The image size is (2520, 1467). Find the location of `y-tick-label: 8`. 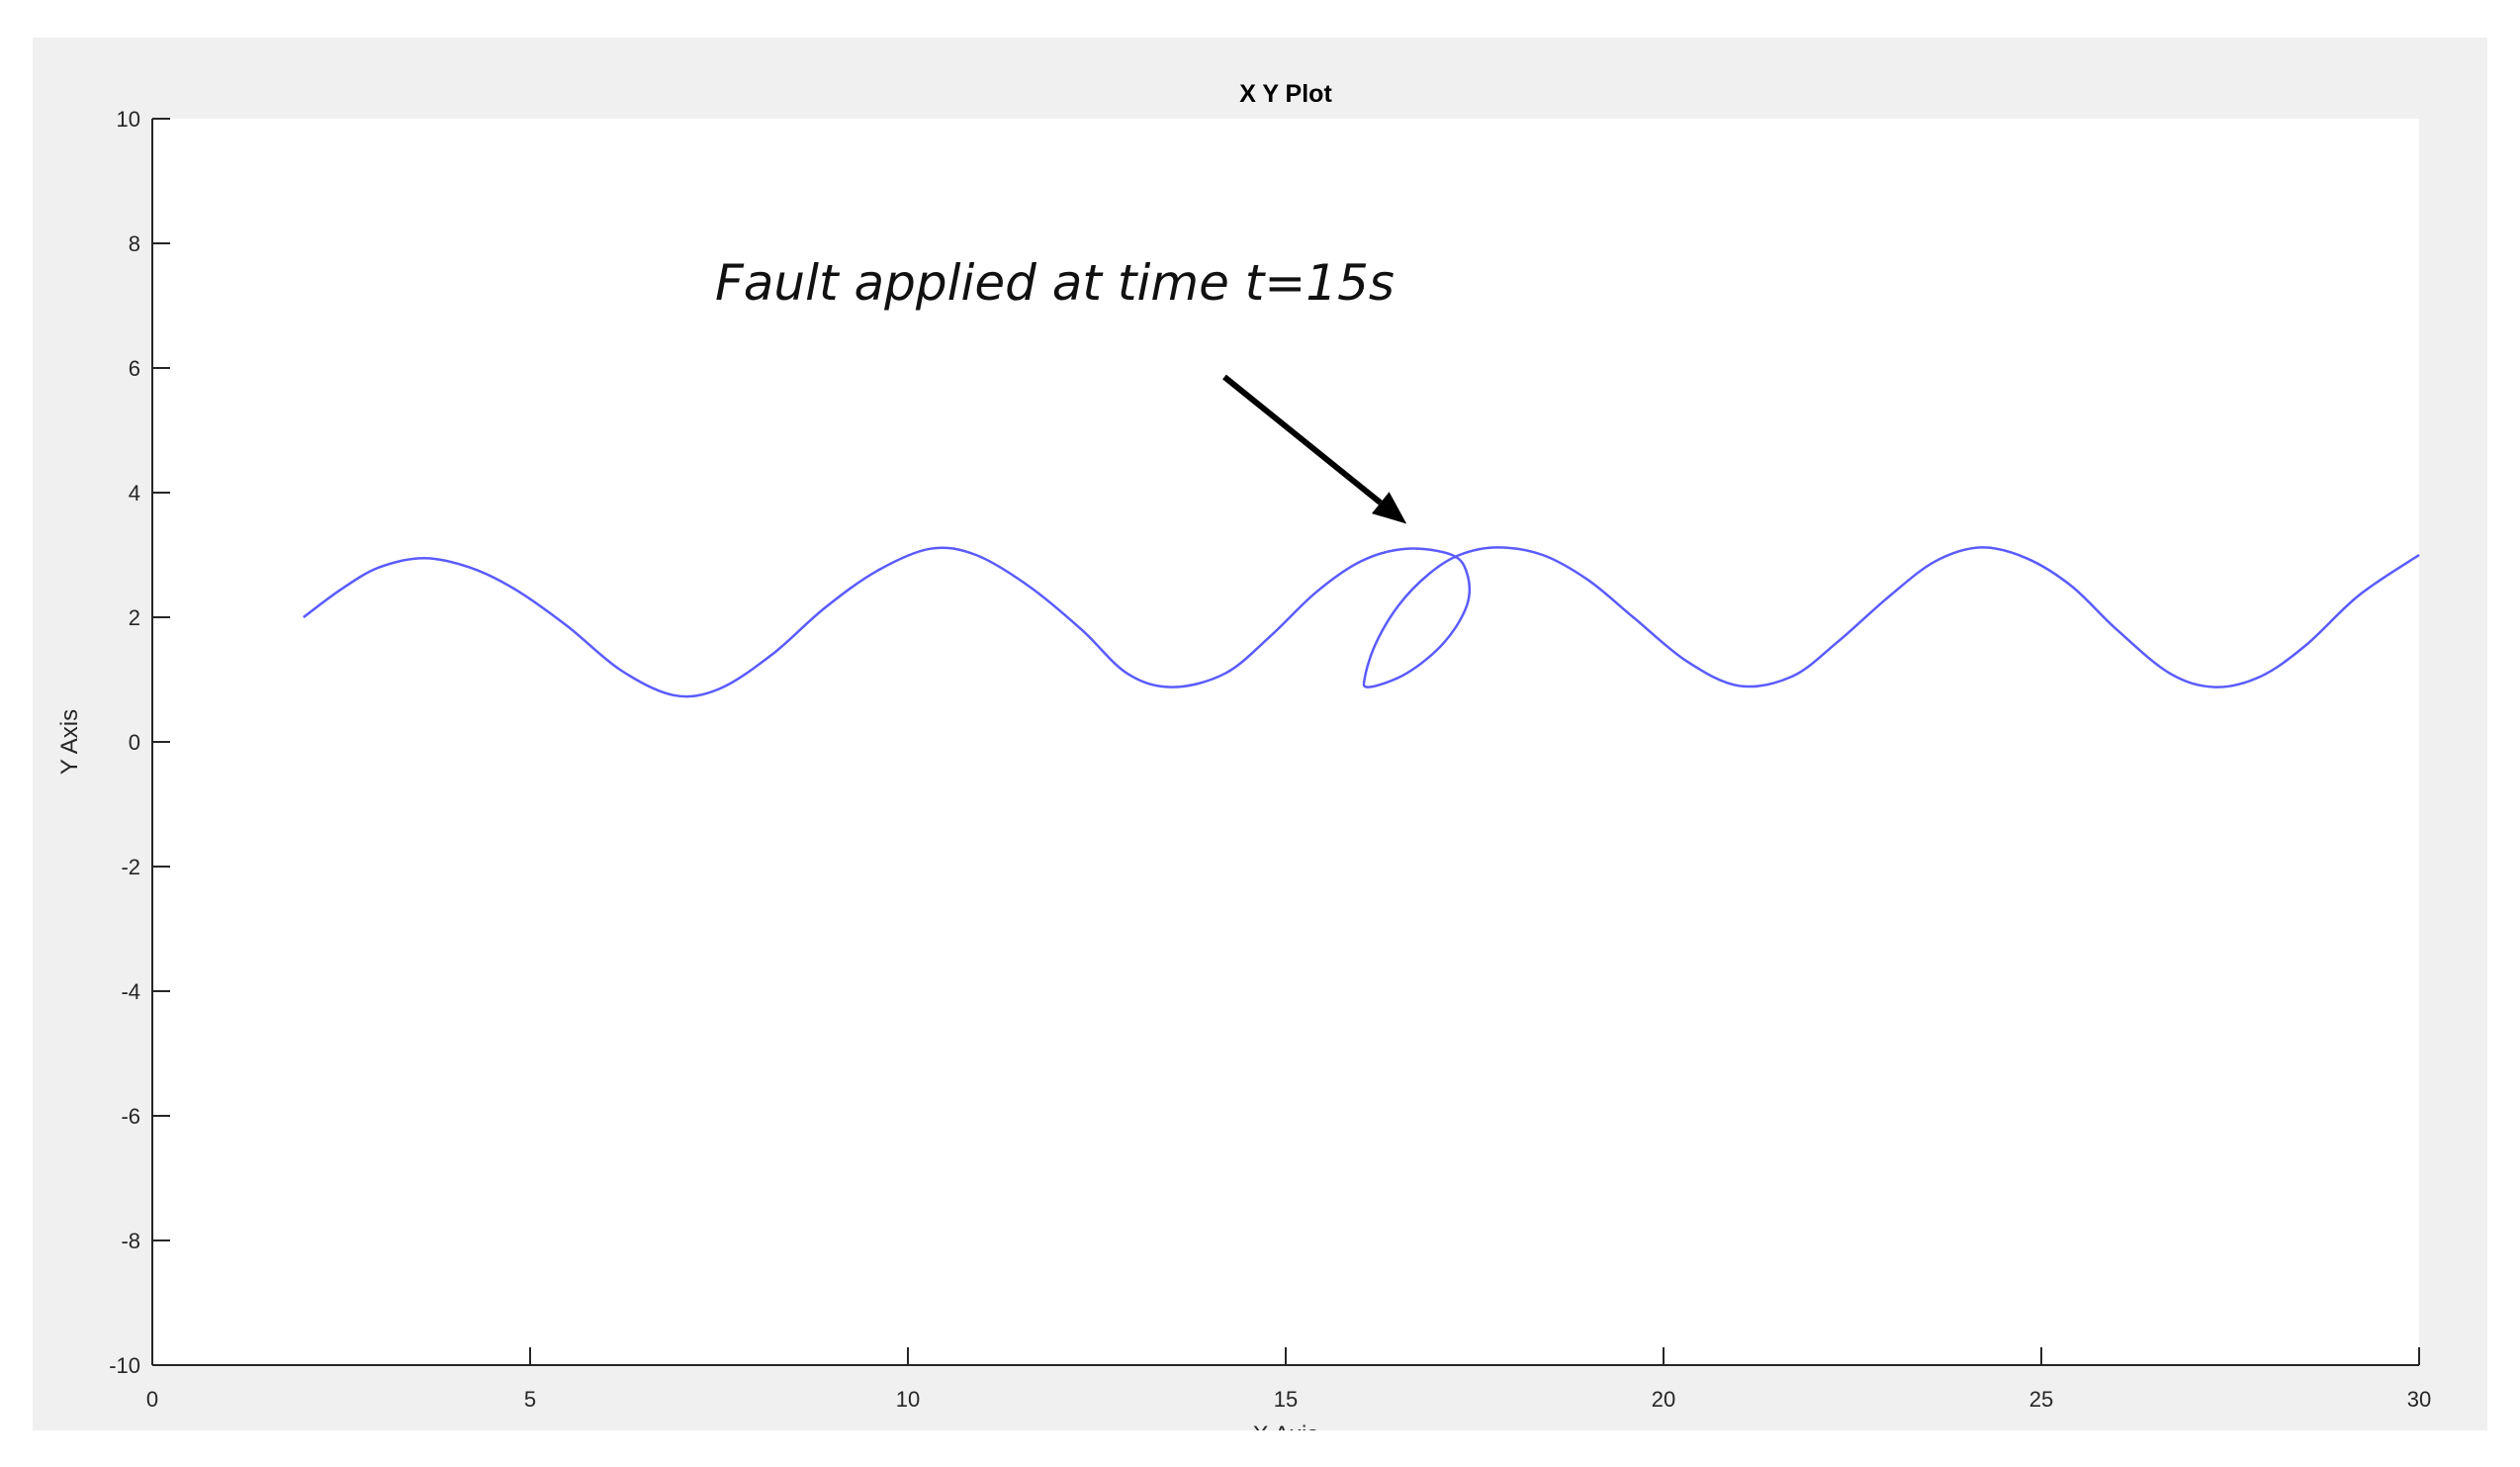

y-tick-label: 8 is located at coordinates (134, 244).